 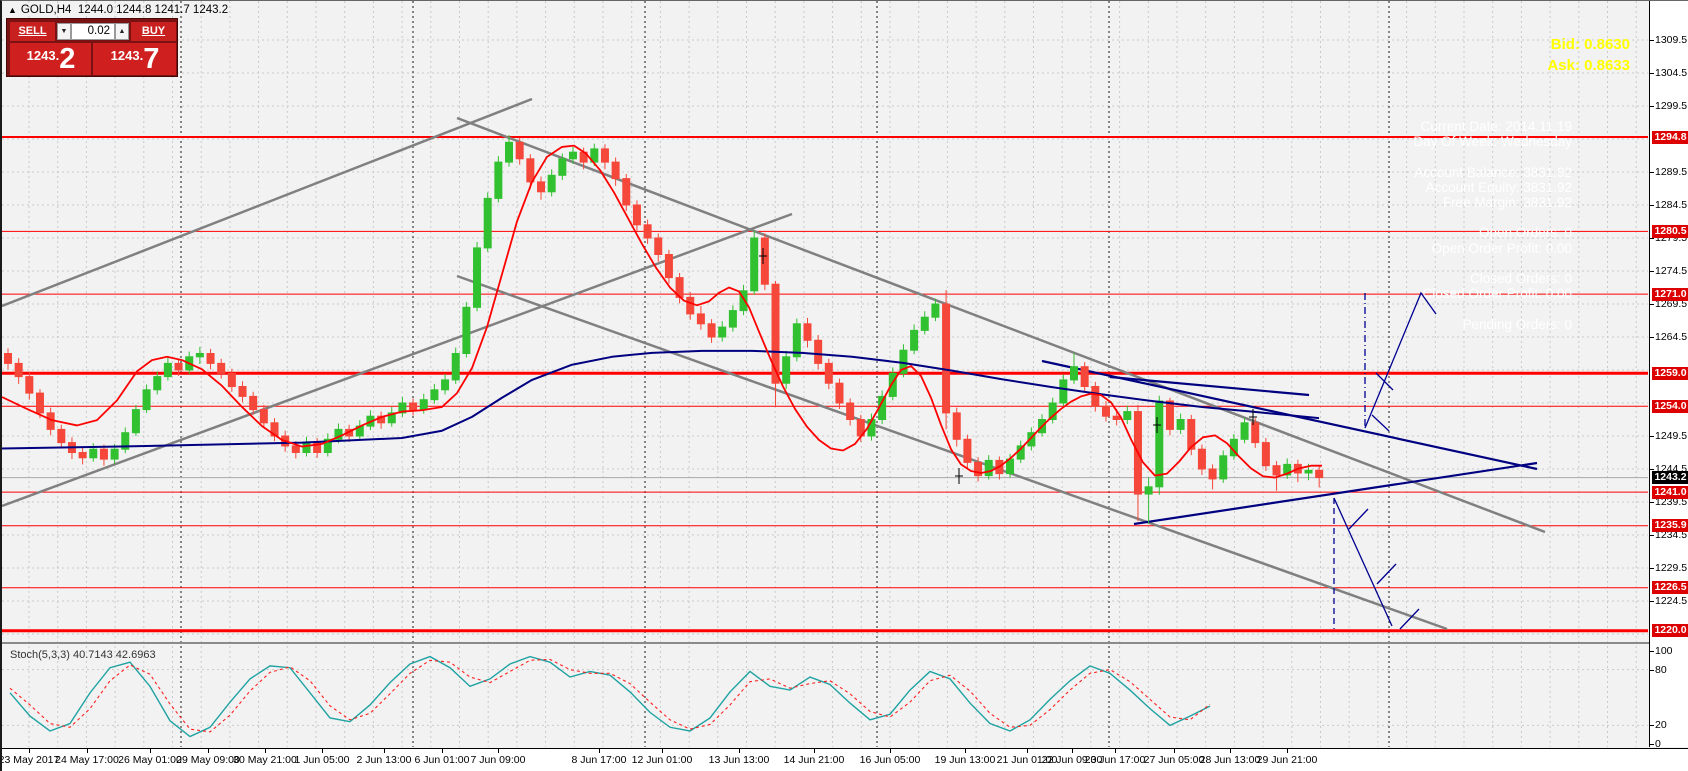 I want to click on buy-price-main: 1243., so click(x=127, y=55).